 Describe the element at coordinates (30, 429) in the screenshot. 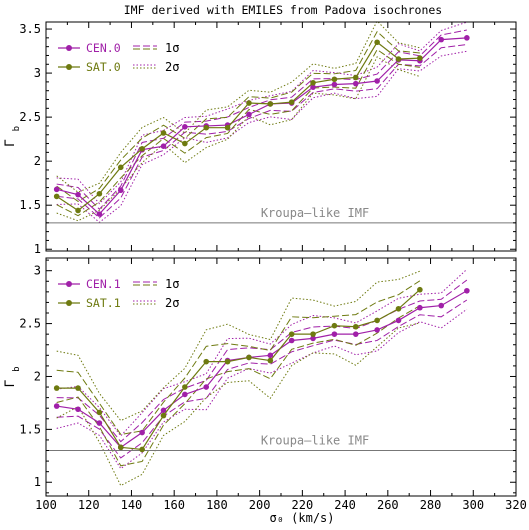

I see `bottom-y-tick-label: 1.5` at that location.